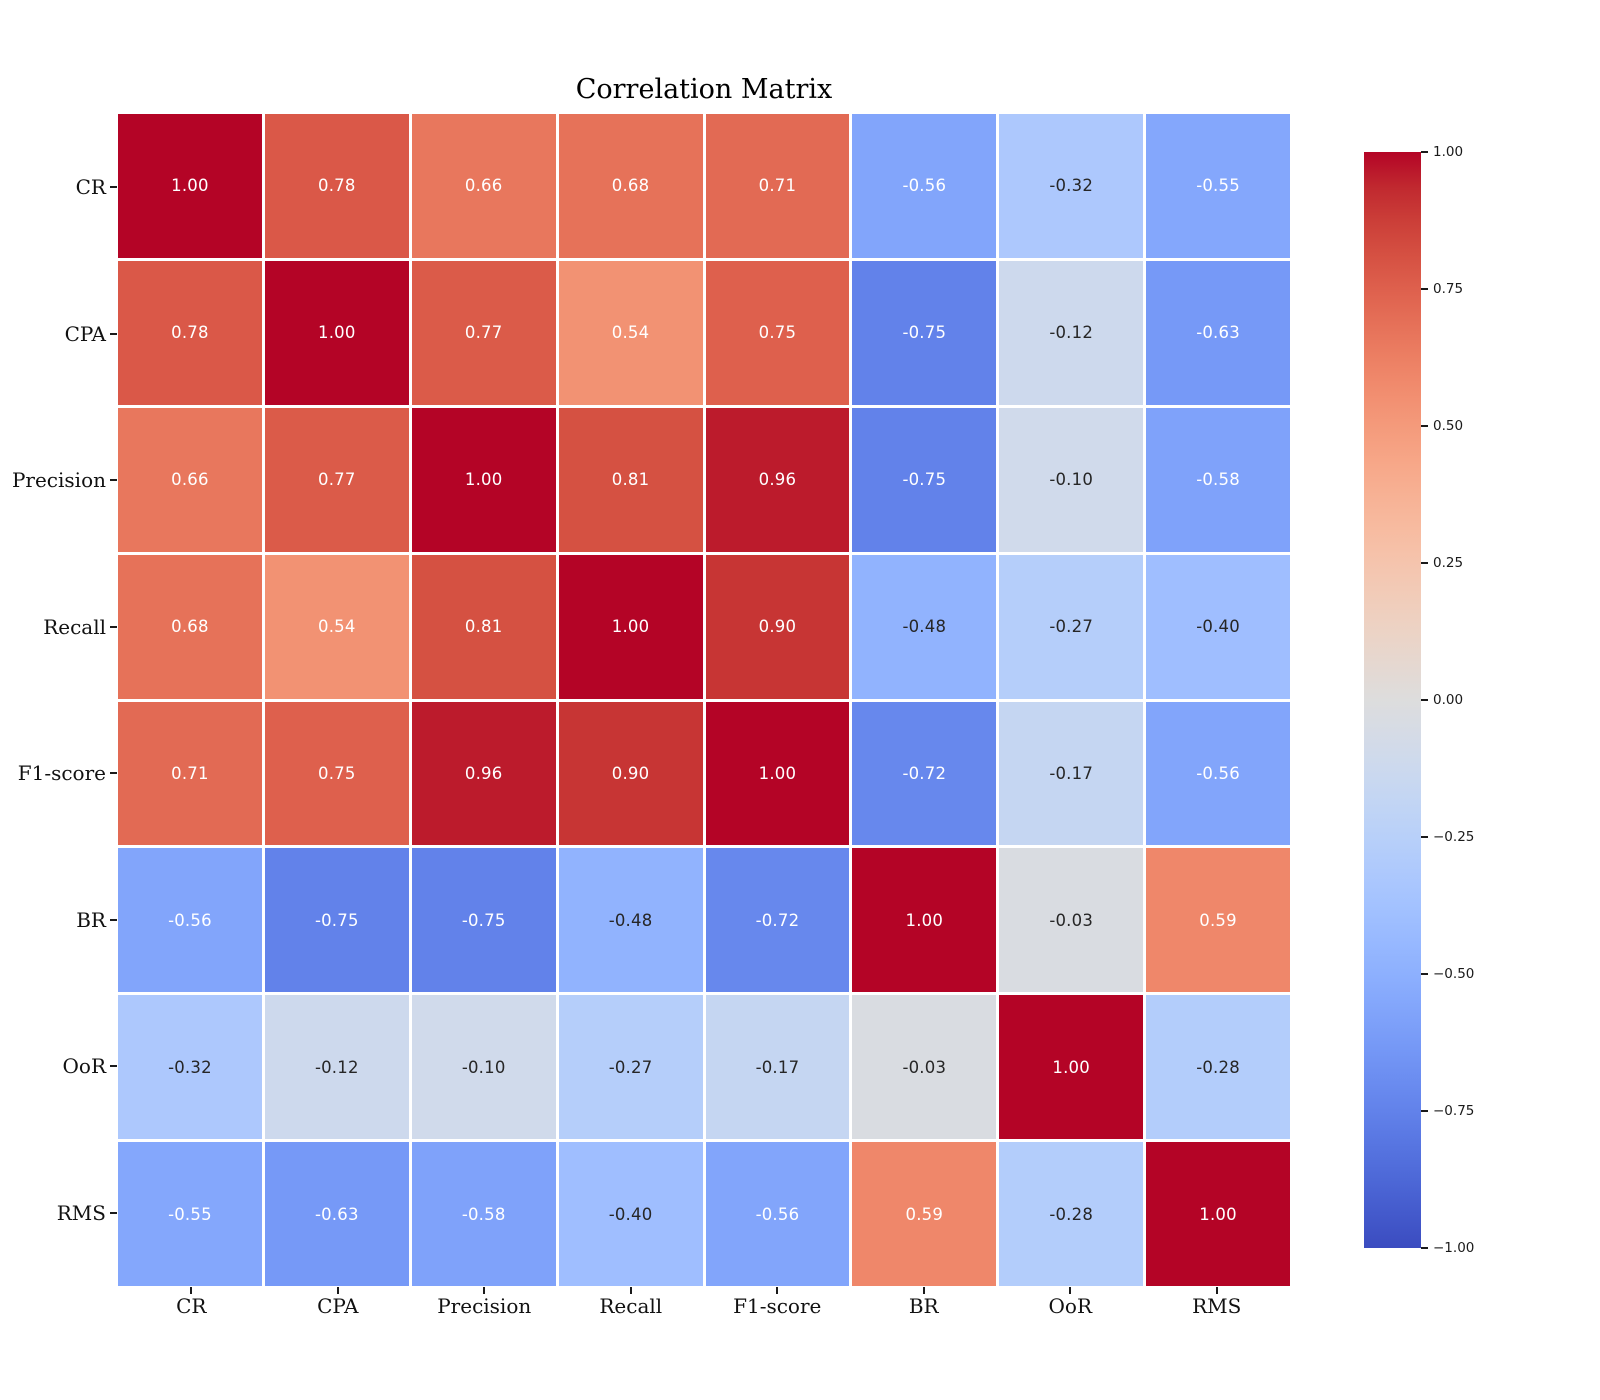 The height and width of the screenshot is (1400, 1600). What do you see at coordinates (483, 773) in the screenshot?
I see `heatmap-cell-F1-score-Precision: 0.96` at bounding box center [483, 773].